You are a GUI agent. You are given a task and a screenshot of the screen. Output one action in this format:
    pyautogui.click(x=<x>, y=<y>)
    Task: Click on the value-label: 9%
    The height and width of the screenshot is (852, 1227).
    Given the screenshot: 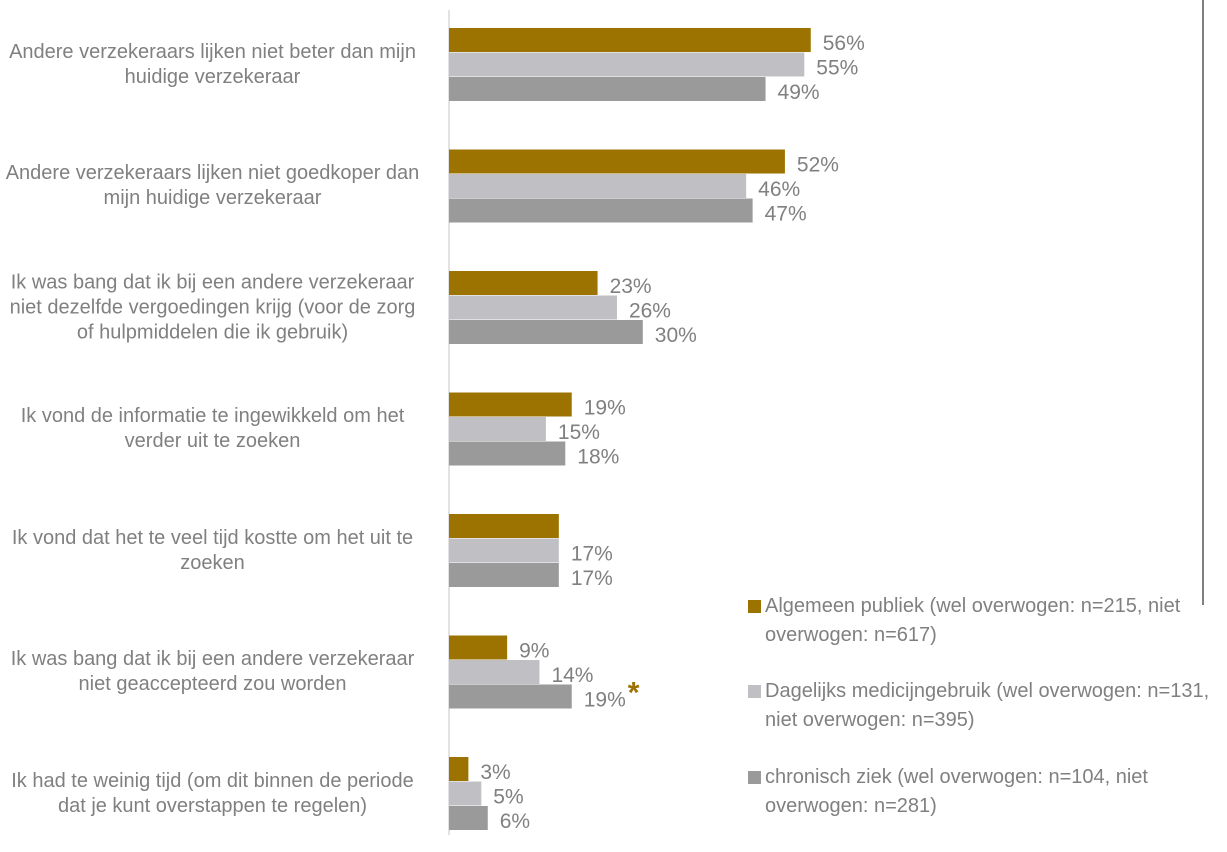 What is the action you would take?
    pyautogui.click(x=534, y=650)
    